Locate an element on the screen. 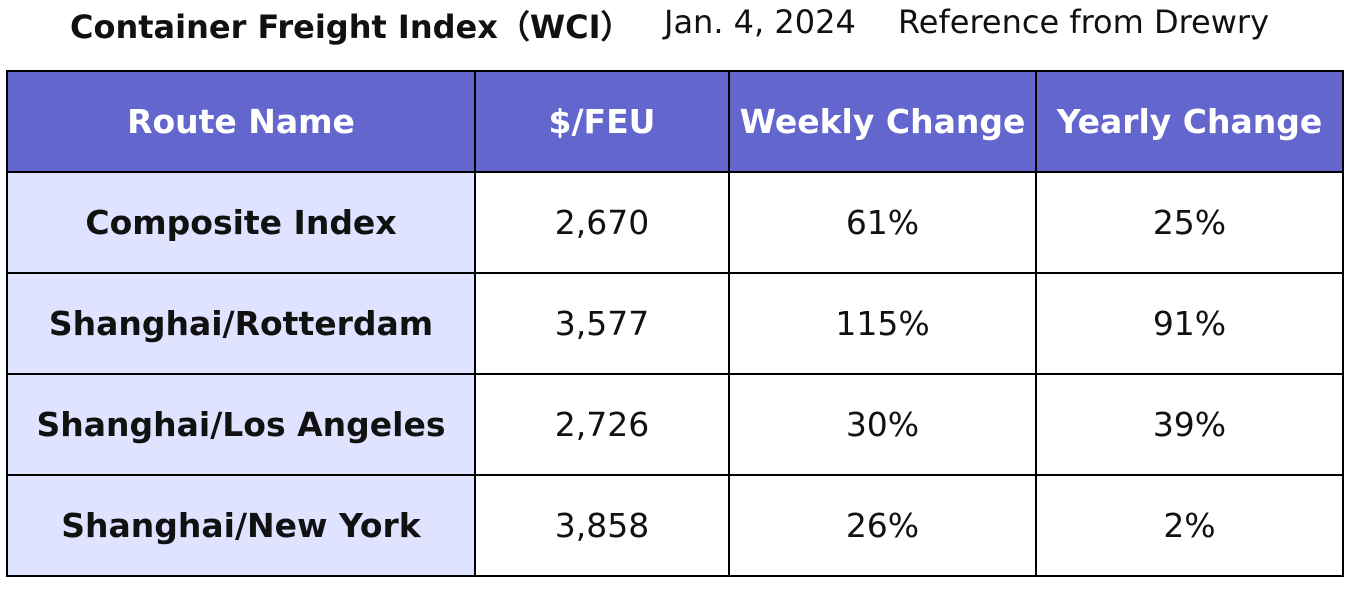  route-name-cell: Shanghai/Los Angeles is located at coordinates (241, 424).